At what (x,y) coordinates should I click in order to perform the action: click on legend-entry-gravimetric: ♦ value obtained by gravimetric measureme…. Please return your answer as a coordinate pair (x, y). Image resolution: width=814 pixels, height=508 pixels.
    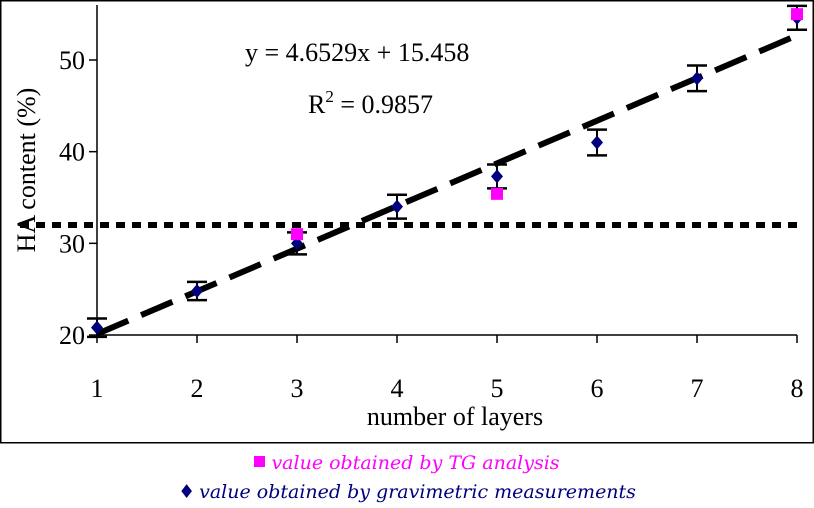
    Looking at the image, I should click on (407, 492).